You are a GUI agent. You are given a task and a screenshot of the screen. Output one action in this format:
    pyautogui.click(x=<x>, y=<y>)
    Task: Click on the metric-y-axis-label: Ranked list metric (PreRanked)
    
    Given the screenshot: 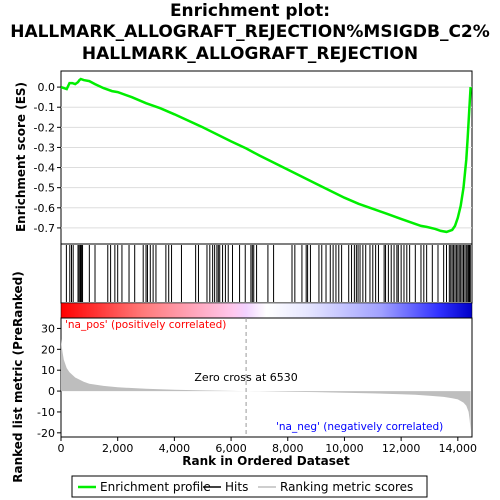 What is the action you would take?
    pyautogui.click(x=18, y=377)
    